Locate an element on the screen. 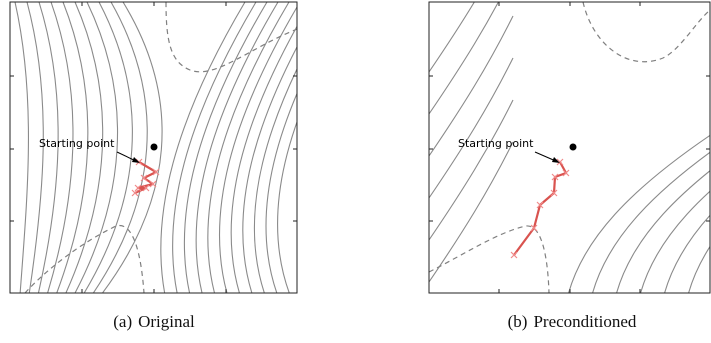 Image resolution: width=711 pixels, height=343 pixels. caption-preconditioned: (b) Preconditioned is located at coordinates (566, 322).